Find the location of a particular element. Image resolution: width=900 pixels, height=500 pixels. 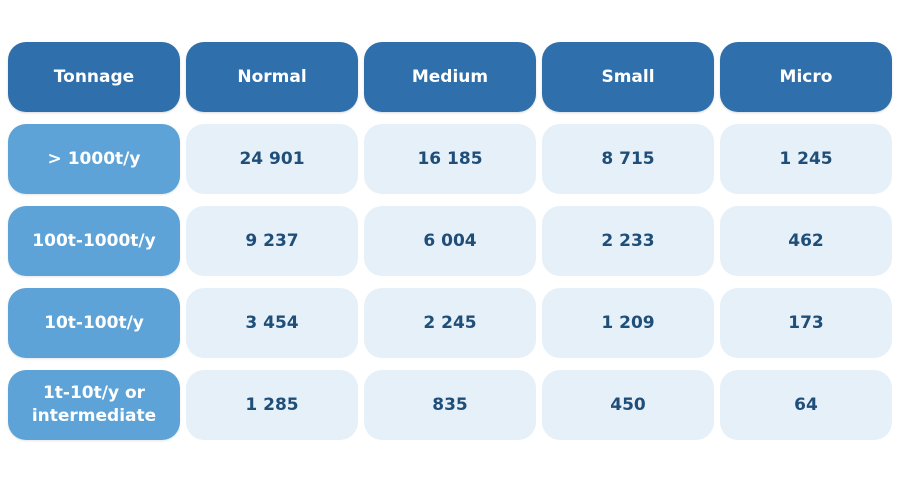

table-cell: 8 715 is located at coordinates (628, 159).